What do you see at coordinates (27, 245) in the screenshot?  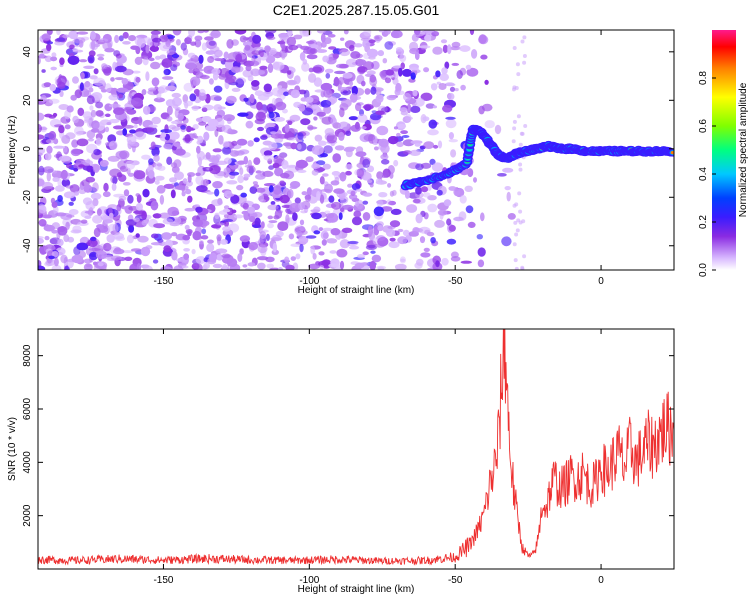 I see `y-tick-label: -40` at bounding box center [27, 245].